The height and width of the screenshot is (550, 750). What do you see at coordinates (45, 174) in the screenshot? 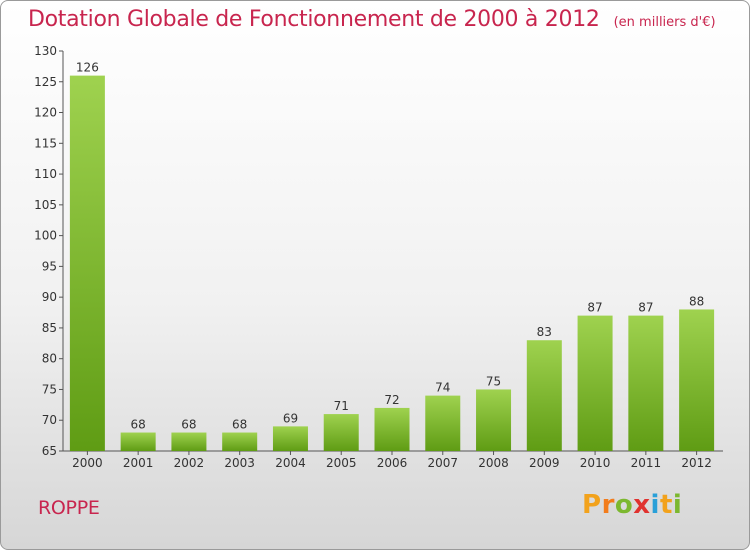
I see `y-tick-label: 110` at bounding box center [45, 174].